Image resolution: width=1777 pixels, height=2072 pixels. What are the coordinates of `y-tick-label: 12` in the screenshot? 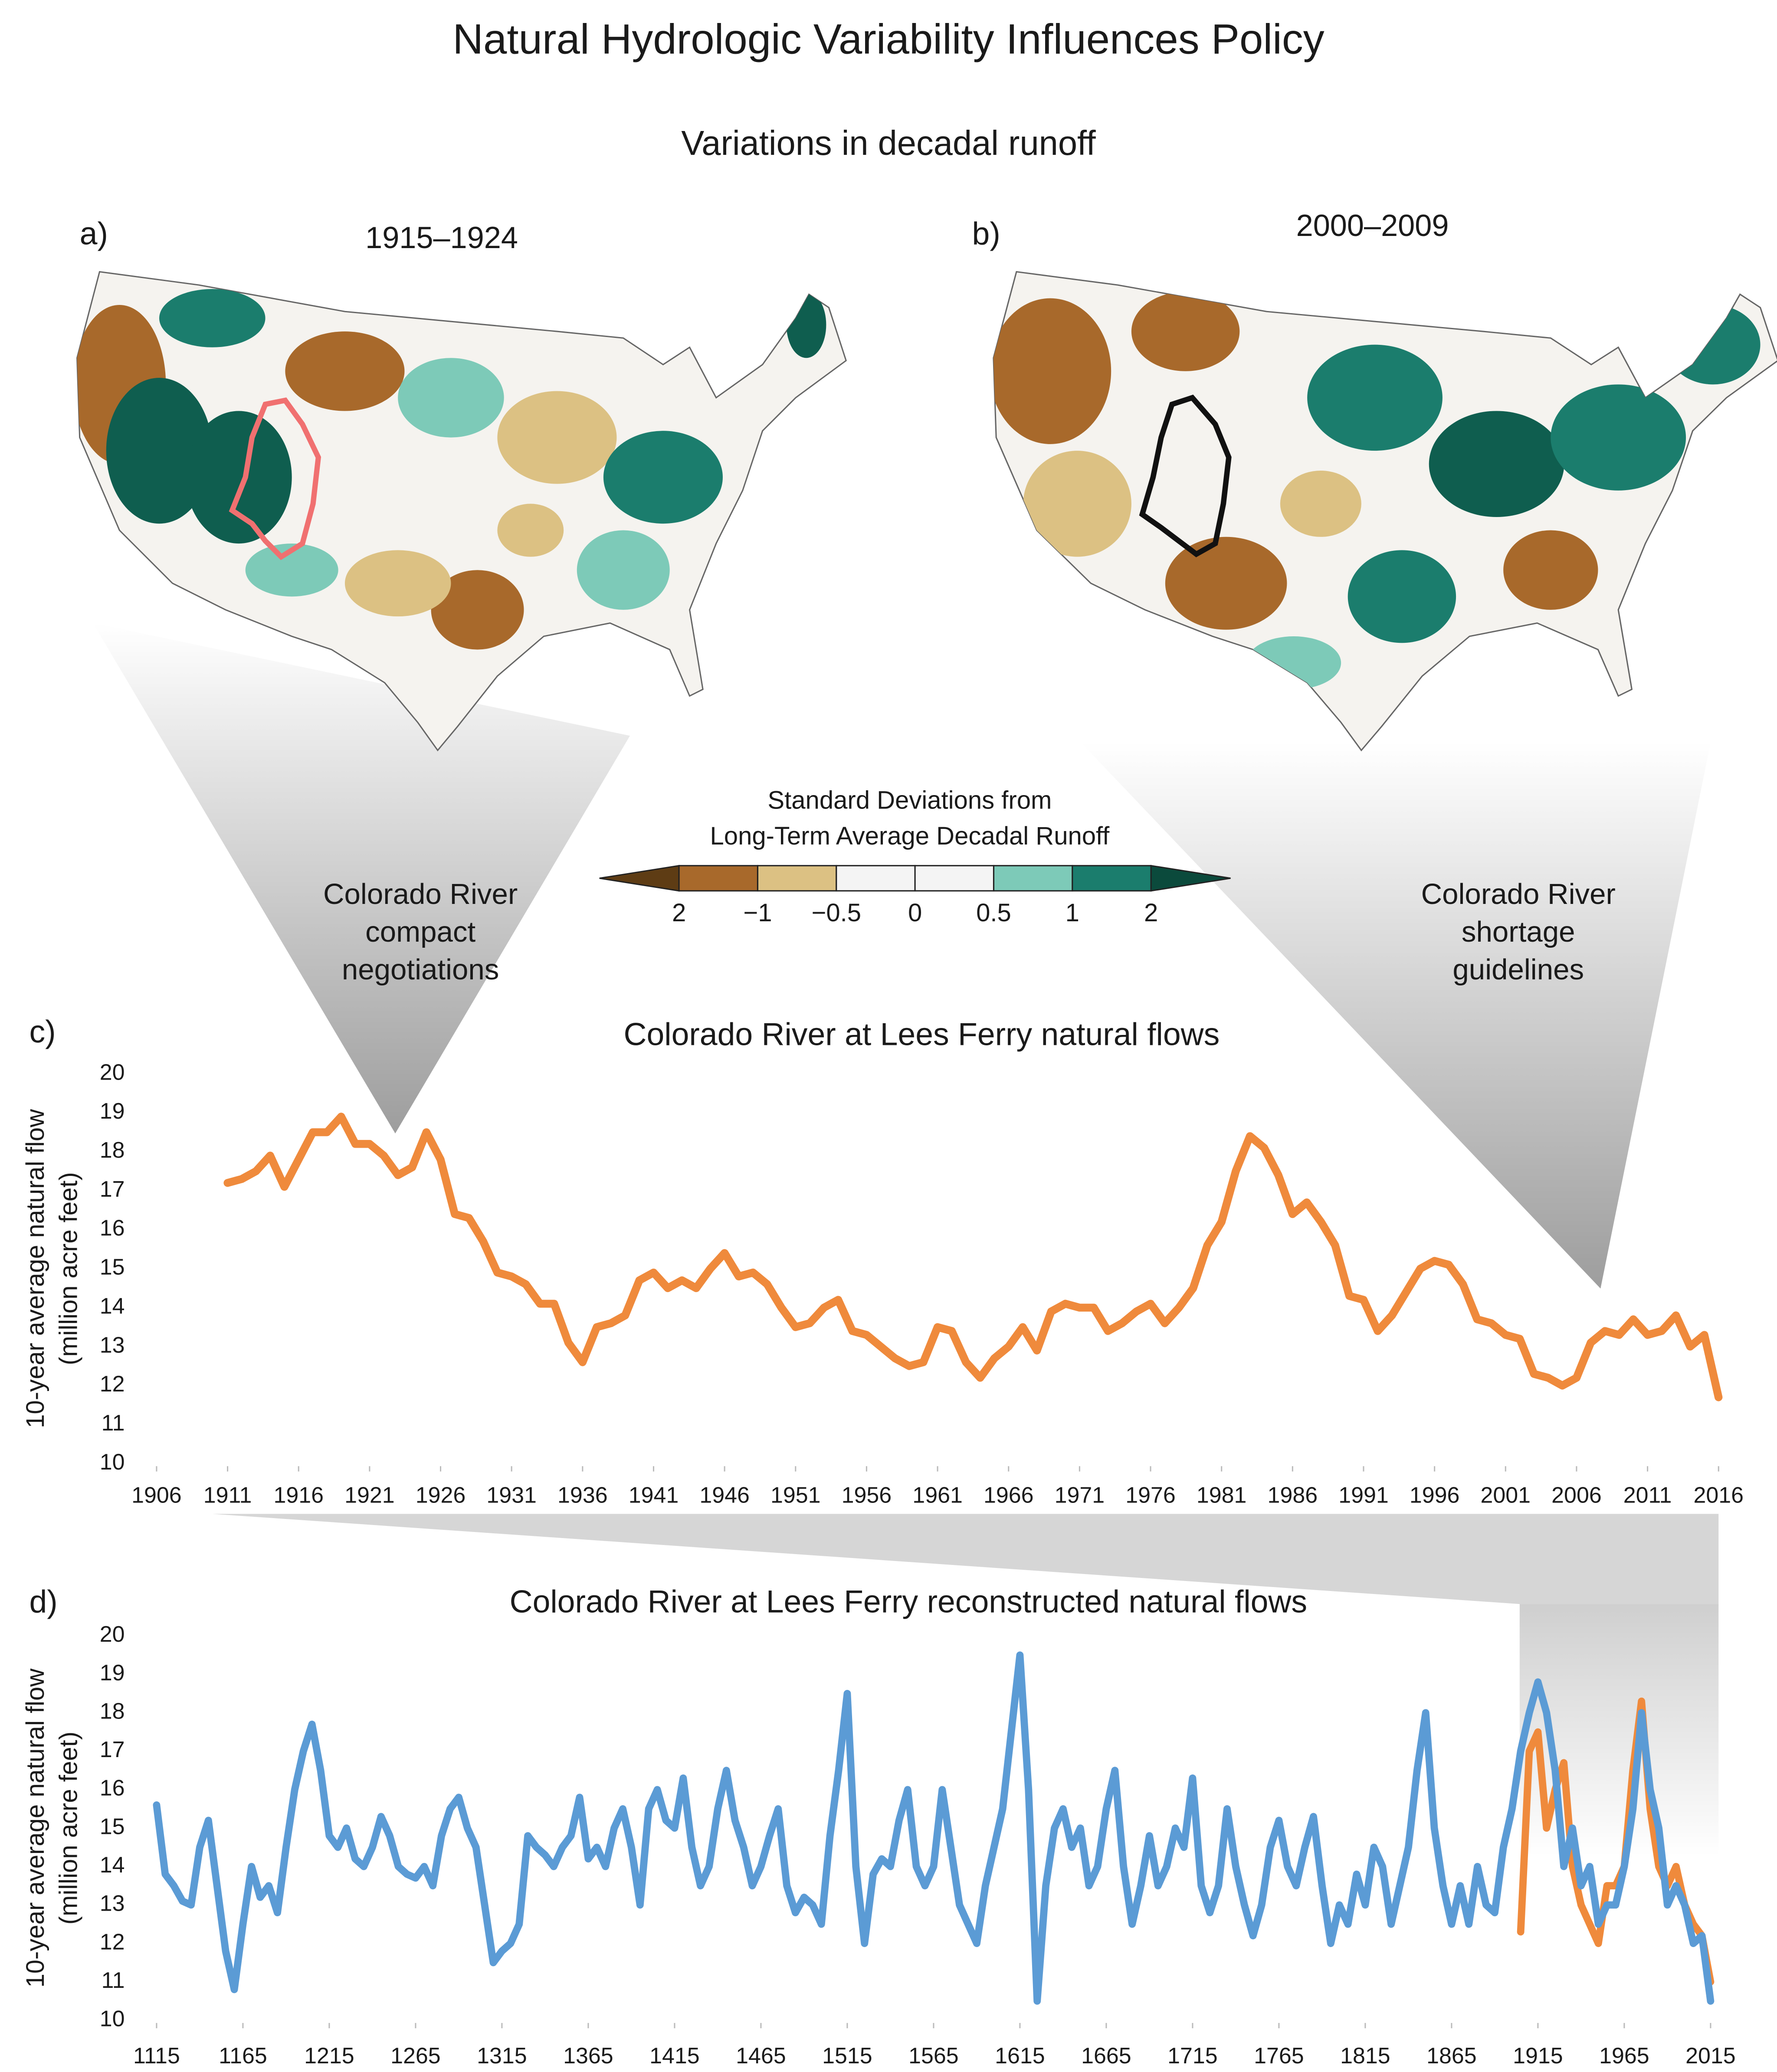 It's located at (112, 1941).